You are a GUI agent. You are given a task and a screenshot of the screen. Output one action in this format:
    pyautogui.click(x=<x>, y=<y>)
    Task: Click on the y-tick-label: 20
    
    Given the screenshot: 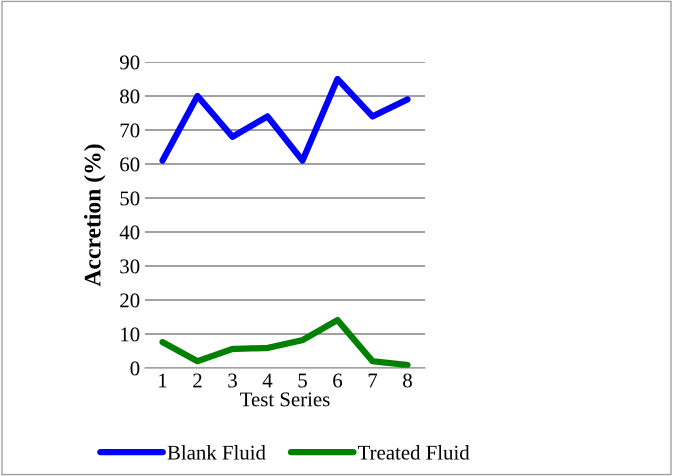 What is the action you would take?
    pyautogui.click(x=130, y=300)
    